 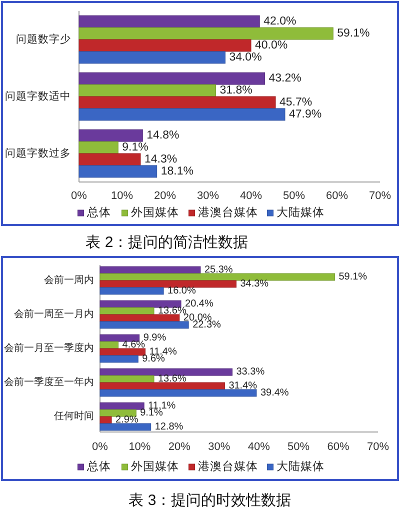 I want to click on data-label: 9.9%, so click(x=154, y=338).